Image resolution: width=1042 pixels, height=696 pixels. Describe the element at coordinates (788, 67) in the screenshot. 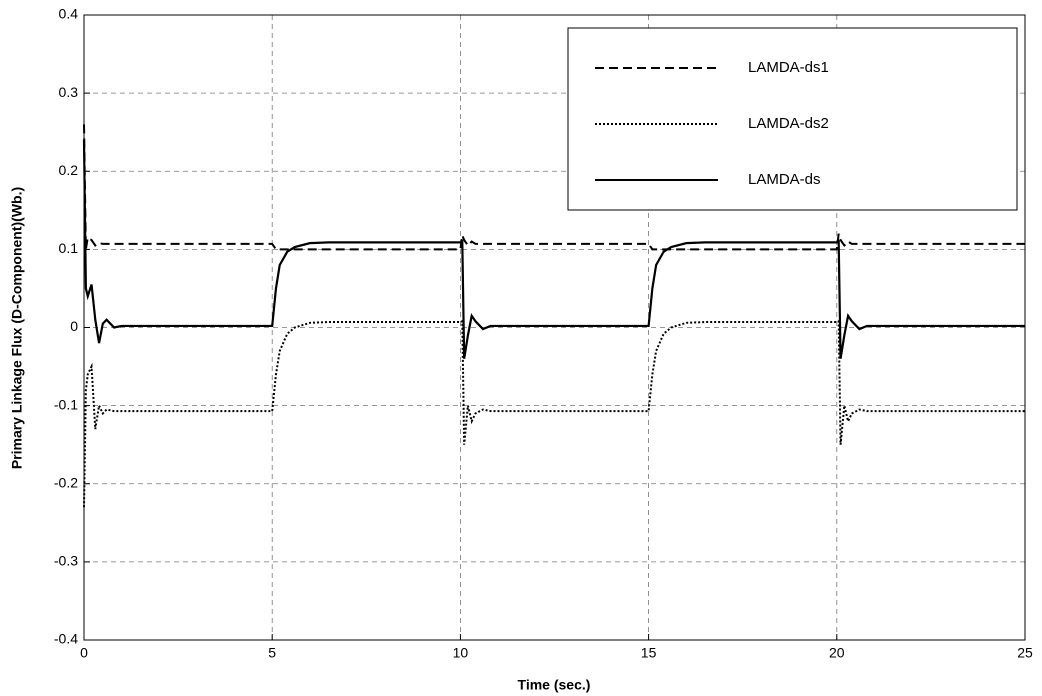

I see `legend-label: LAMDA-ds1` at that location.